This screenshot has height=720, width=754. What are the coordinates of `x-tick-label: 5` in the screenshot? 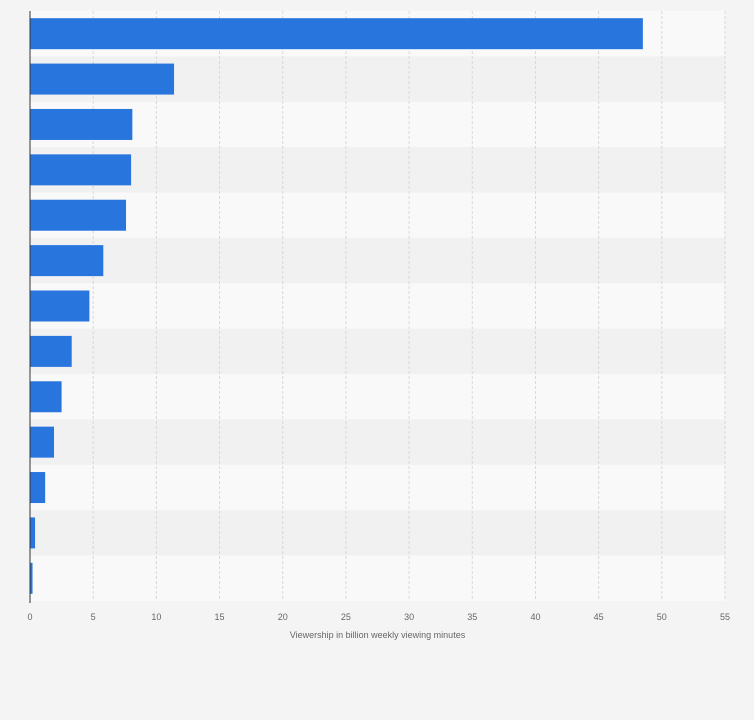 It's located at (93, 617).